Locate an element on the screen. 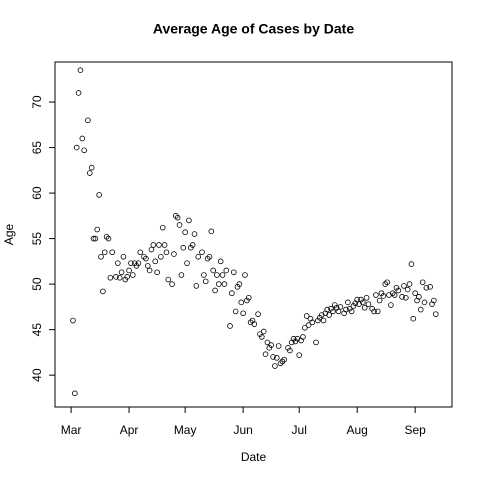 This screenshot has height=480, width=480. y-tick-label: 70 is located at coordinates (37, 102).